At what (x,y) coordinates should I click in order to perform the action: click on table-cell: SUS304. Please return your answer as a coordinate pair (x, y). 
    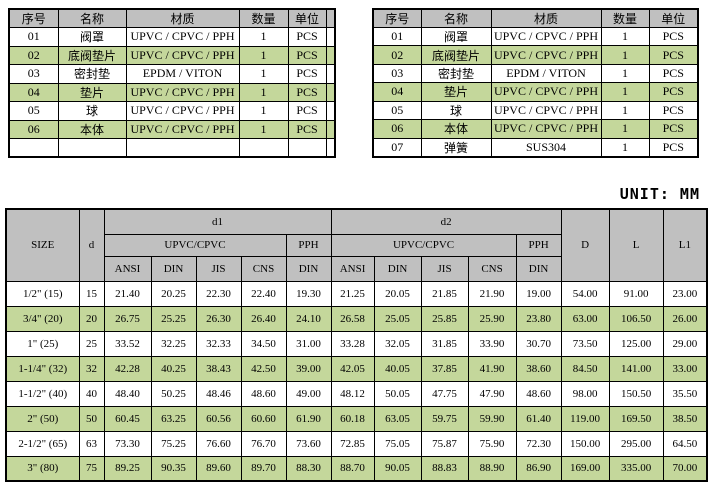
    Looking at the image, I should click on (546, 147).